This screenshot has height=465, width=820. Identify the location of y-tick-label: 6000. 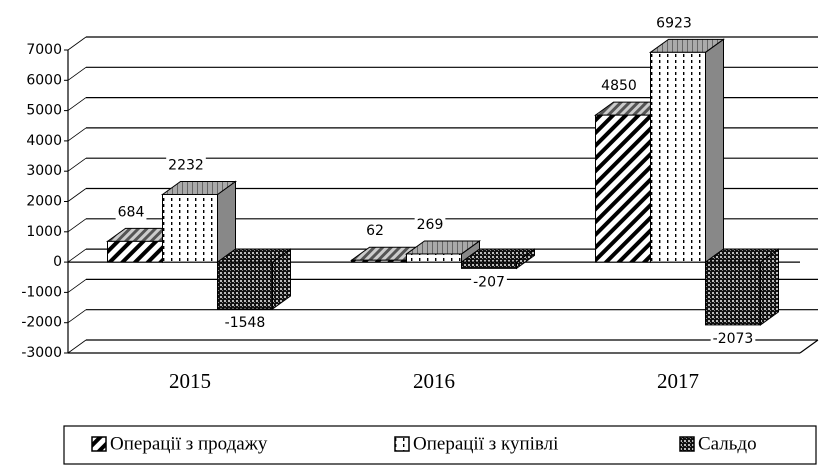
(44, 80).